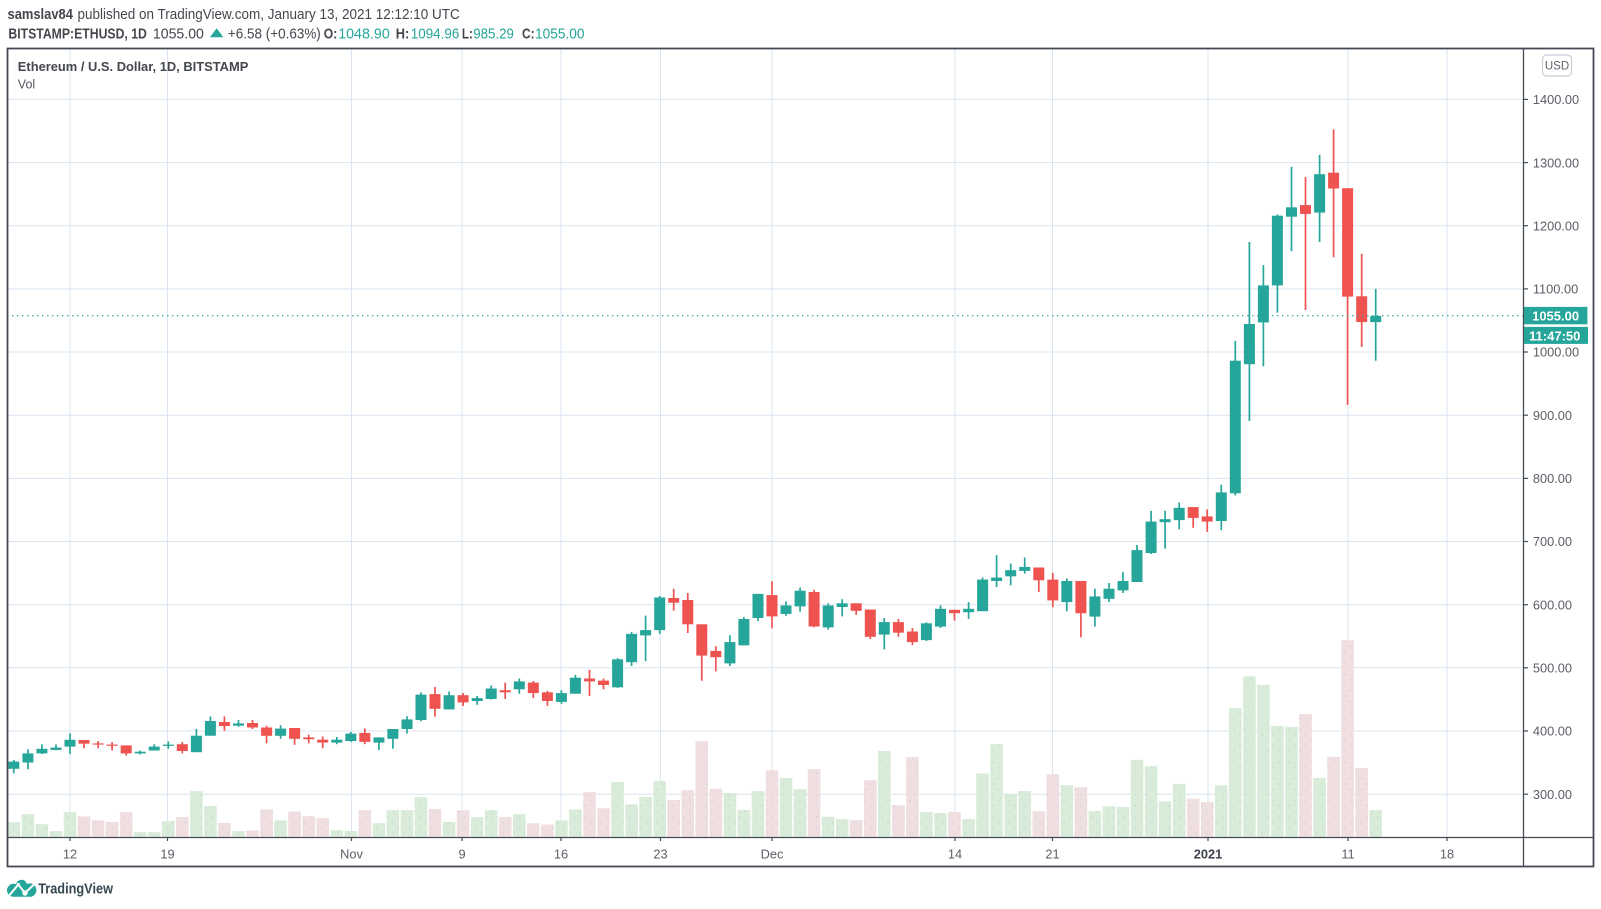 The image size is (1601, 909). I want to click on svg-text: L:, so click(467, 34).